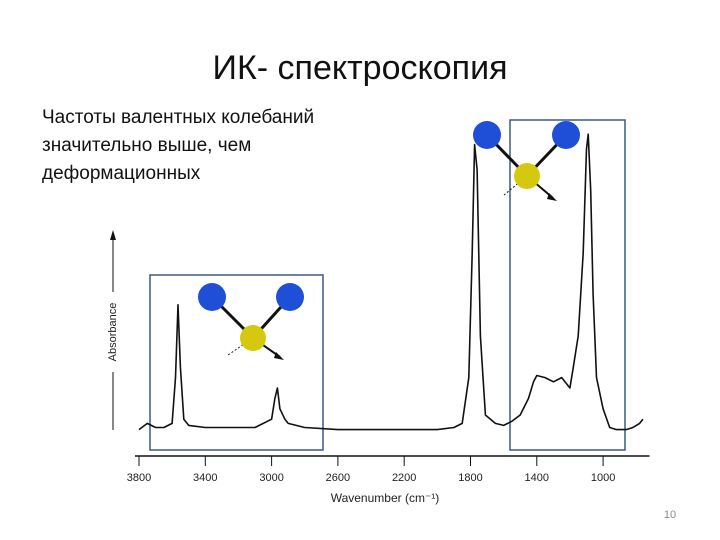 The width and height of the screenshot is (720, 540). What do you see at coordinates (537, 478) in the screenshot?
I see `x-tick-label: 1400` at bounding box center [537, 478].